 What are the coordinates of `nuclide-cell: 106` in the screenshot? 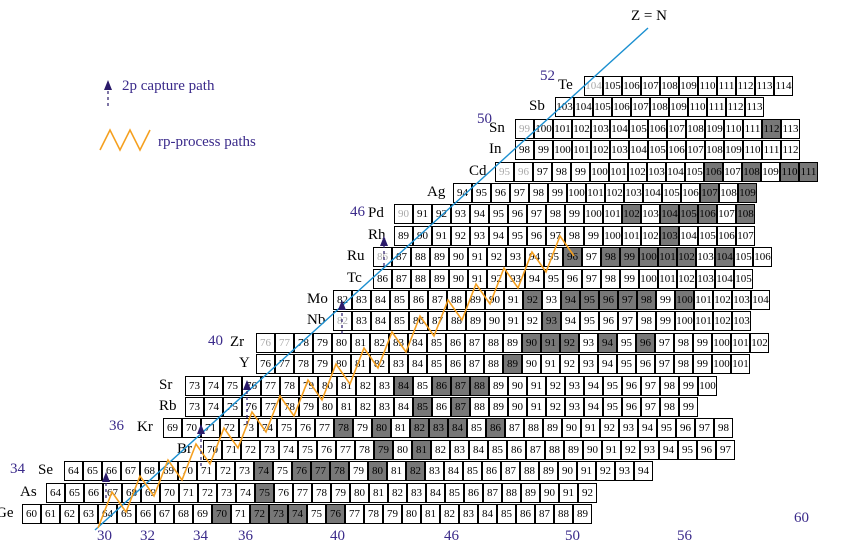 It's located at (707, 214).